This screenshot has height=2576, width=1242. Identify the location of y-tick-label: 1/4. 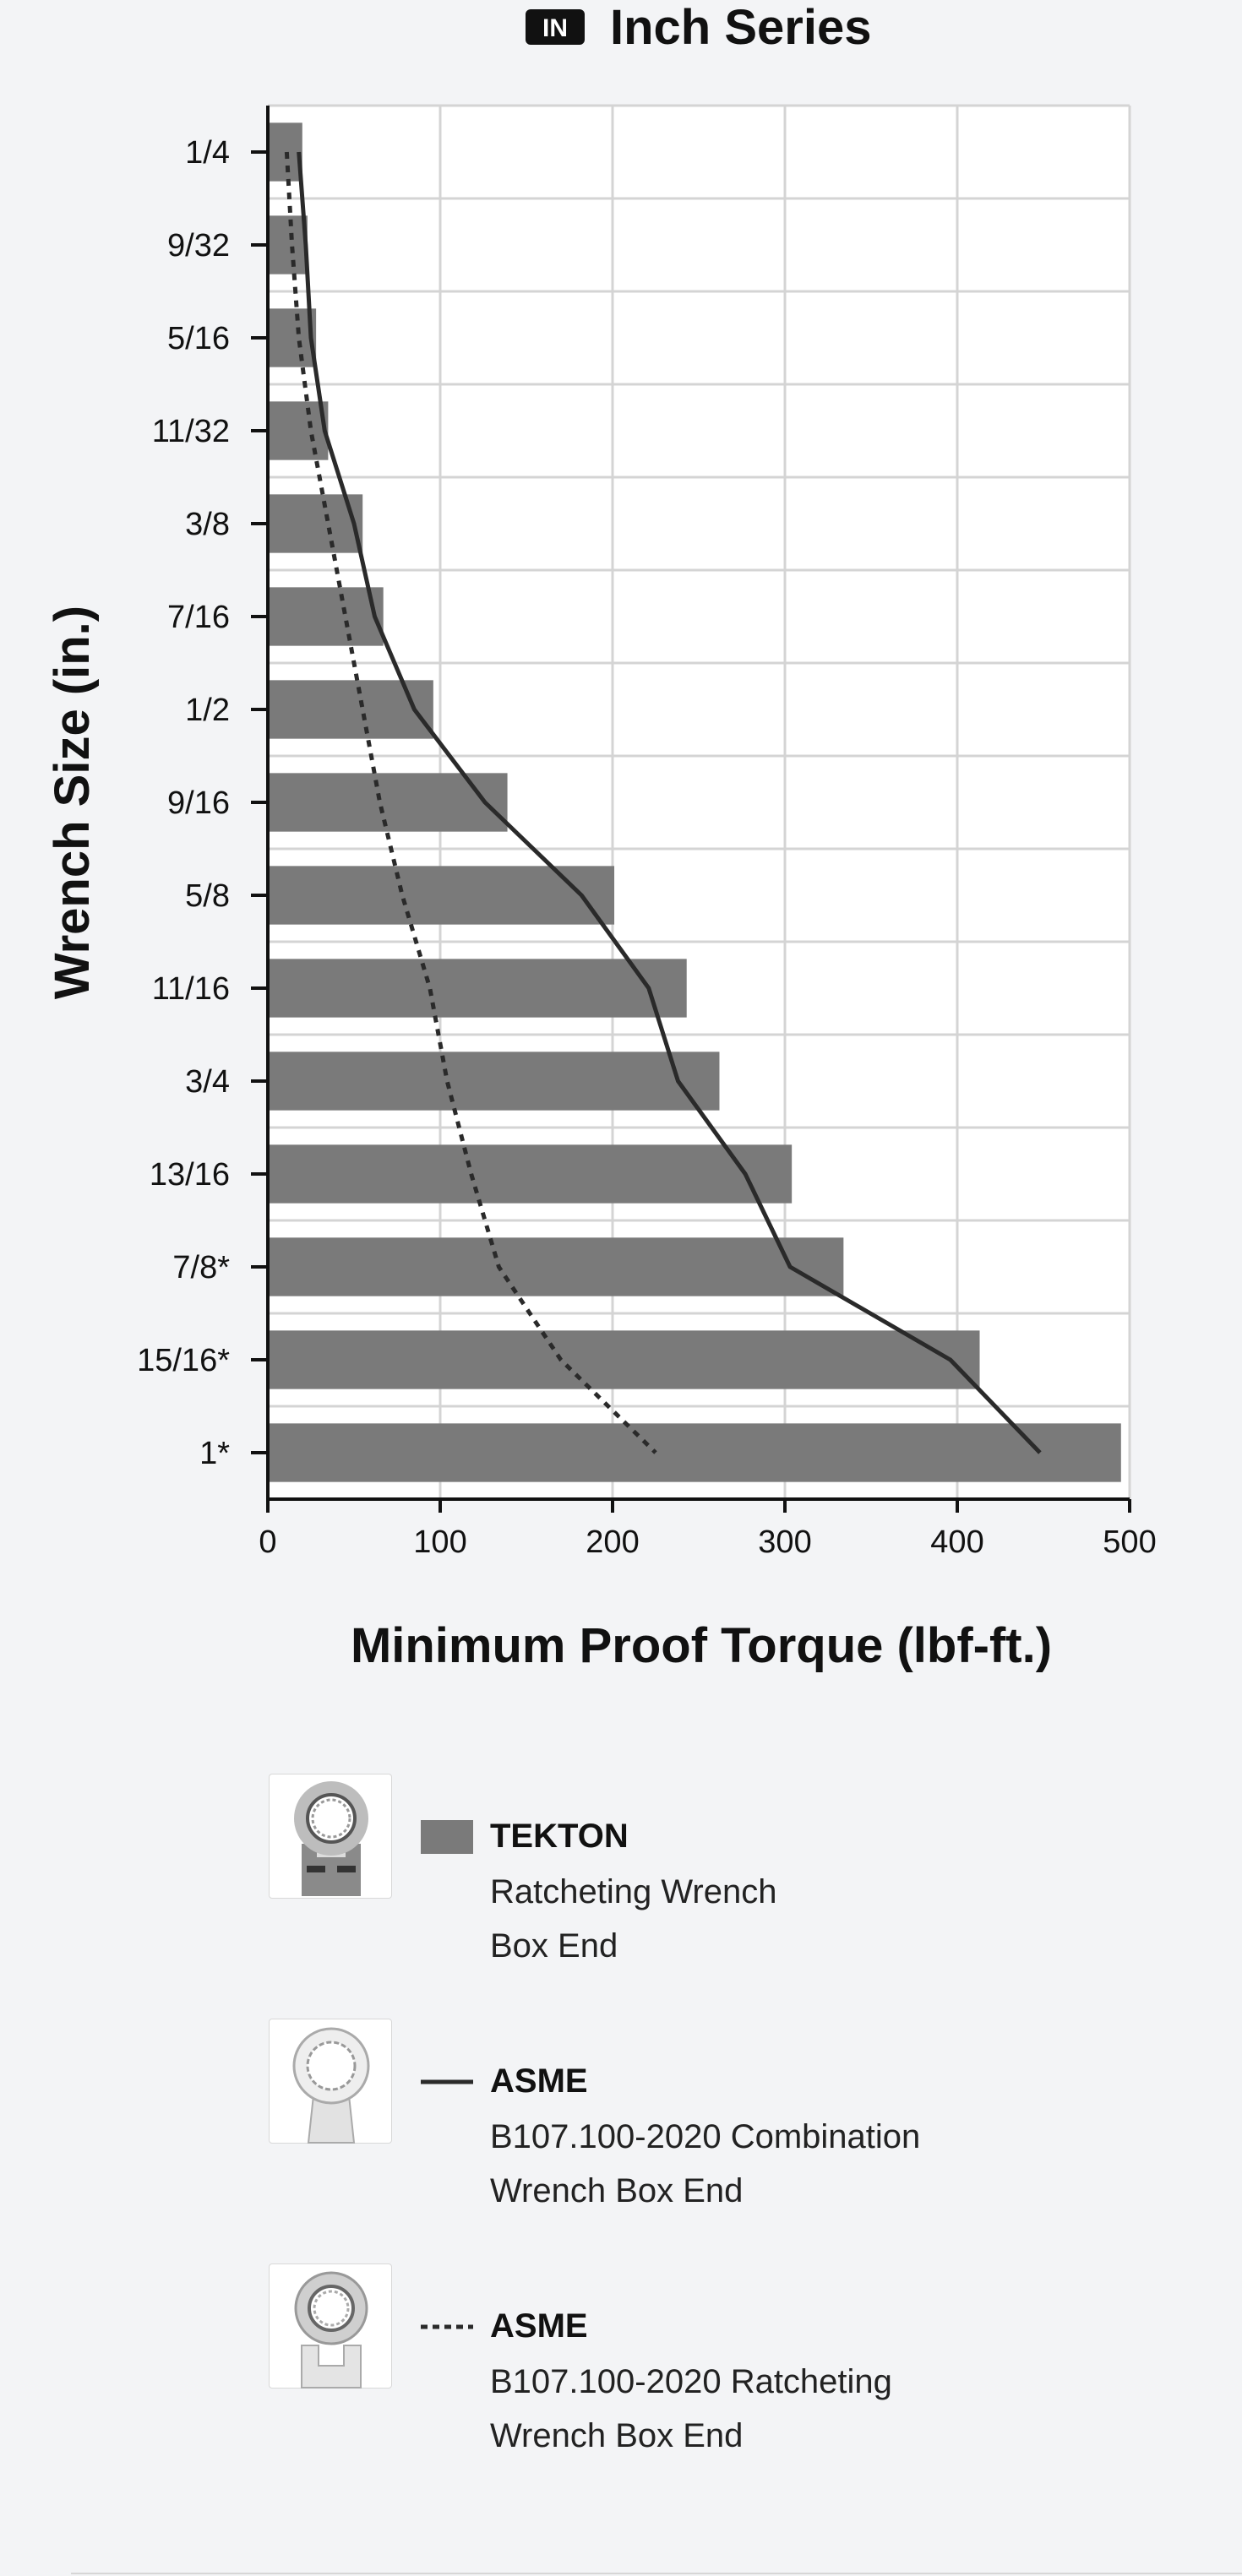
(207, 153).